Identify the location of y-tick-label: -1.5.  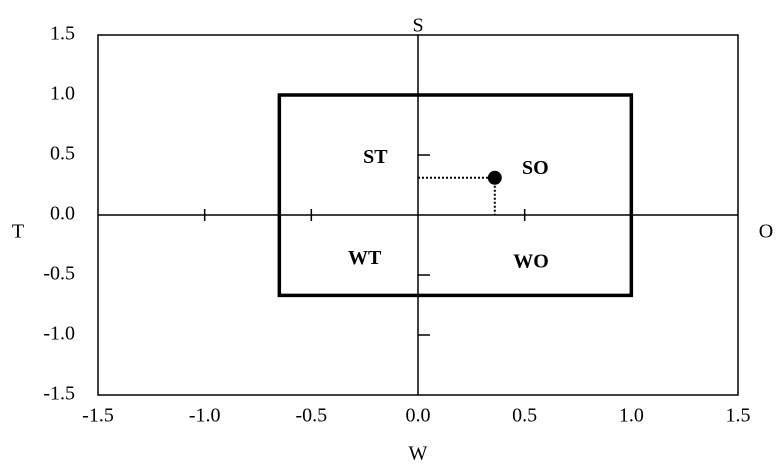
(59, 394).